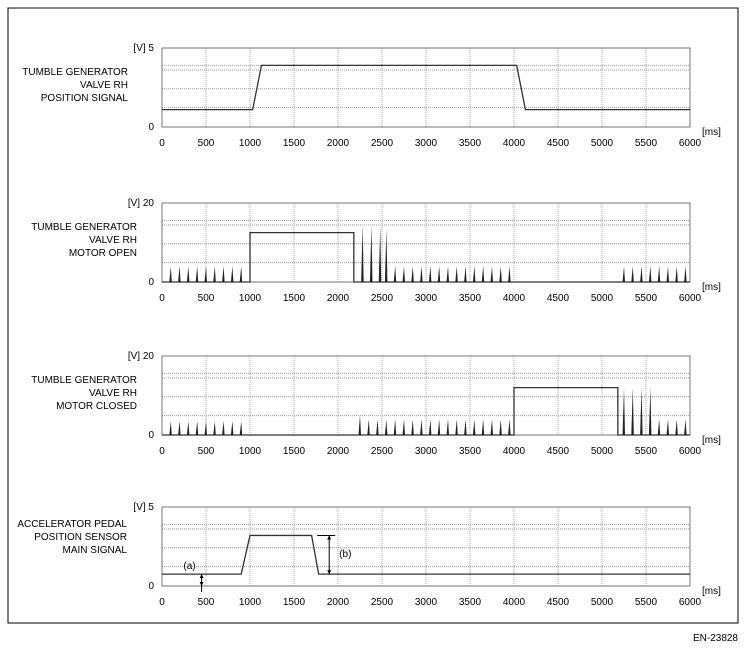 This screenshot has height=661, width=747. I want to click on channel-label-line: POSITION SIGNAL, so click(85, 98).